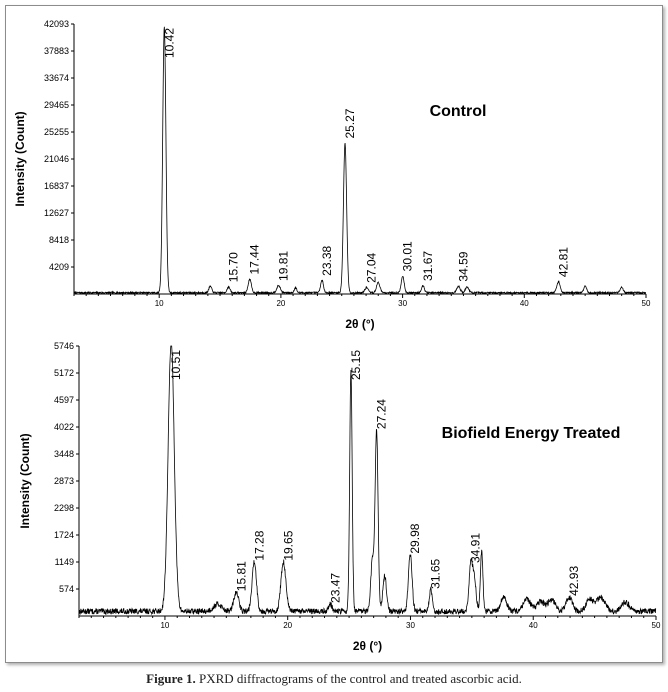 The height and width of the screenshot is (692, 668). What do you see at coordinates (408, 256) in the screenshot?
I see `peak-label: 30.01` at bounding box center [408, 256].